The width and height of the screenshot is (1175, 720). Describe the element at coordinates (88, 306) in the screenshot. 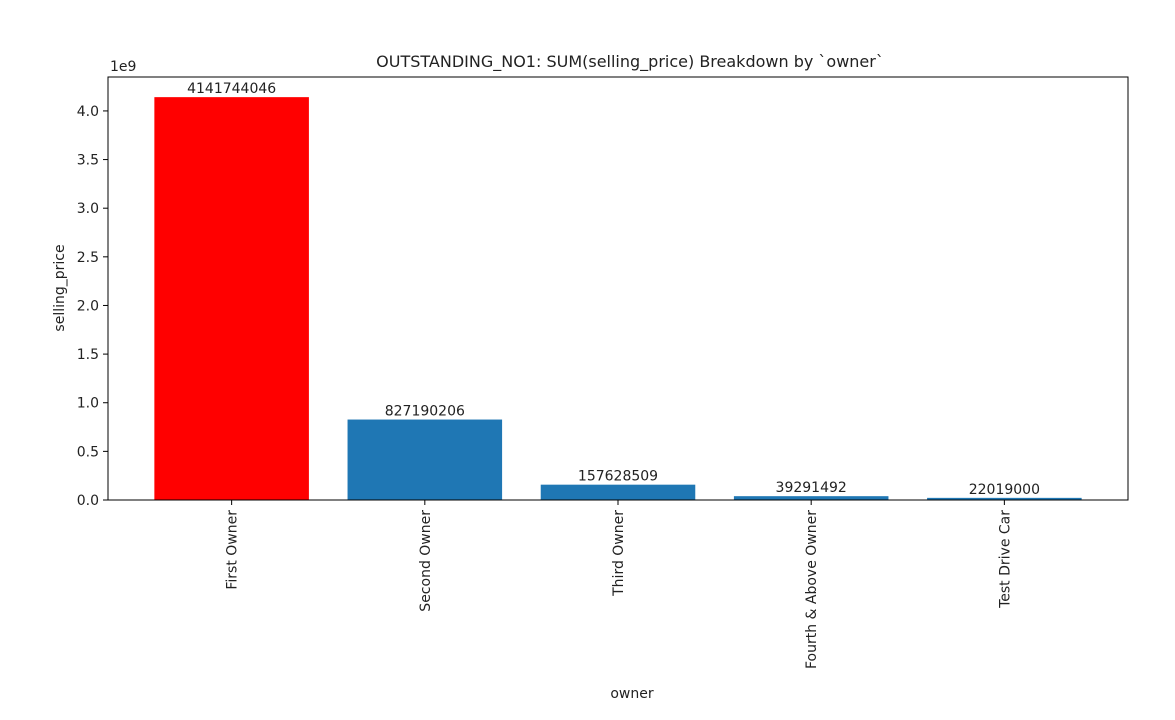

I see `y-tick-label: 2.0` at that location.